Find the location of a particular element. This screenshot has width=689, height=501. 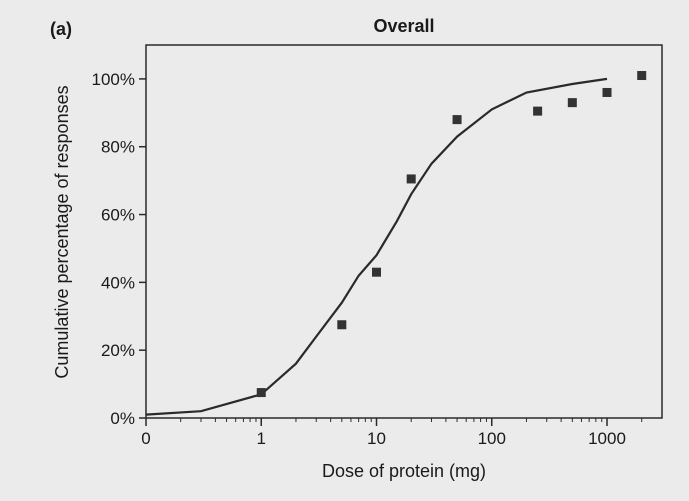

x-tick-label: 1 is located at coordinates (261, 438).